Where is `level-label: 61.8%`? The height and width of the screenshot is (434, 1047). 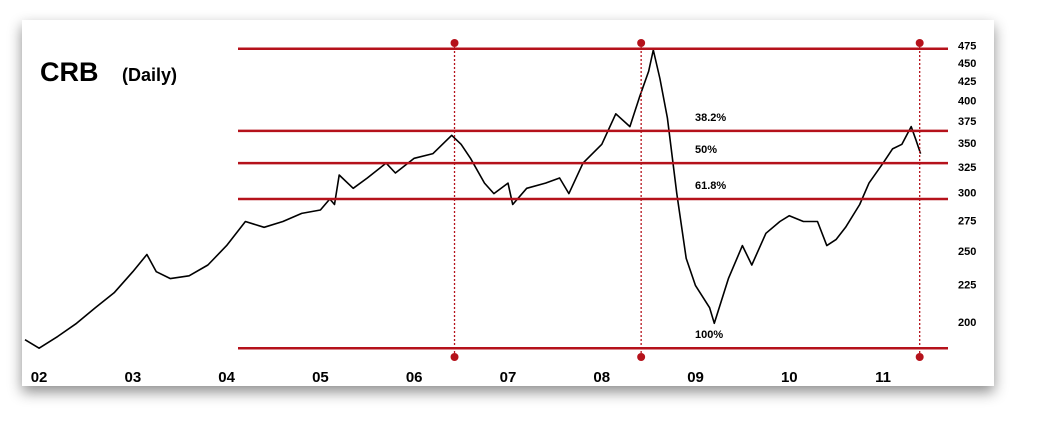 level-label: 61.8% is located at coordinates (710, 186).